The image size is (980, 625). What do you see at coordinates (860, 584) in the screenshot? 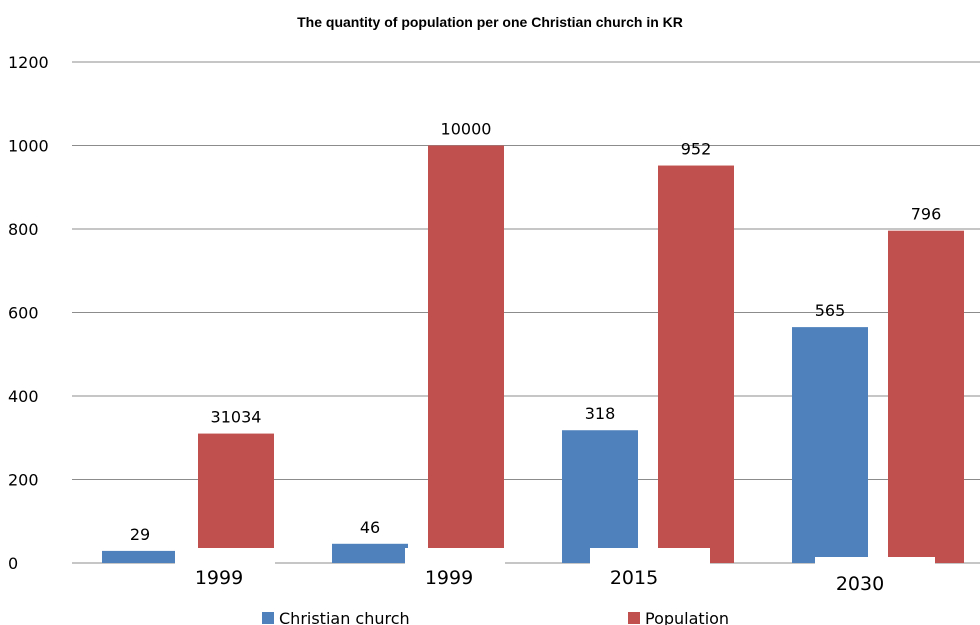
I see `x-category-label: 2030` at bounding box center [860, 584].